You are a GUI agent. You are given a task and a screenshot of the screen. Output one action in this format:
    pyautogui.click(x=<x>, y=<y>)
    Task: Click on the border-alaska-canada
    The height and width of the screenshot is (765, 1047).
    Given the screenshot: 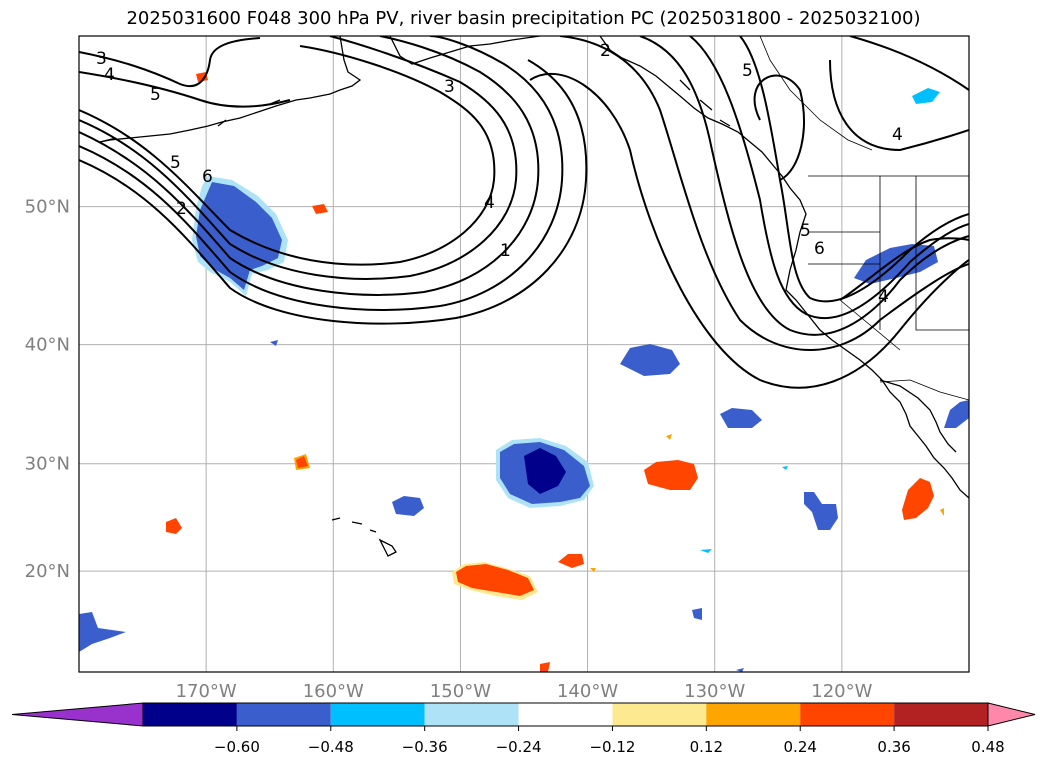 What is the action you would take?
    pyautogui.click(x=816, y=93)
    